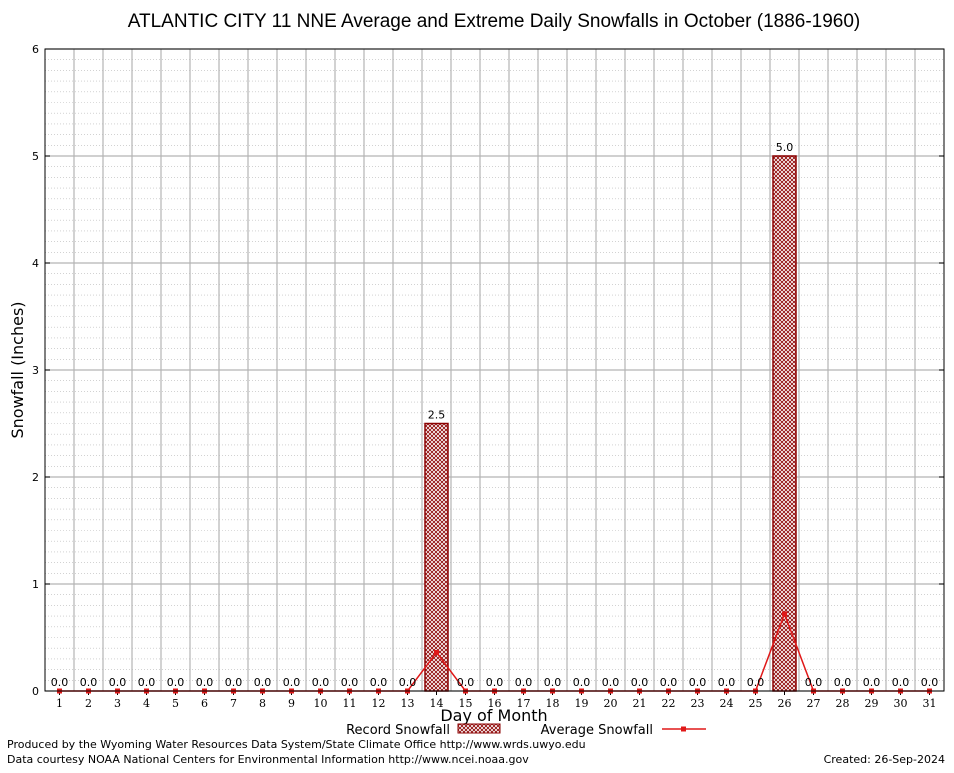  What do you see at coordinates (262, 703) in the screenshot?
I see `x-tick-label: 8` at bounding box center [262, 703].